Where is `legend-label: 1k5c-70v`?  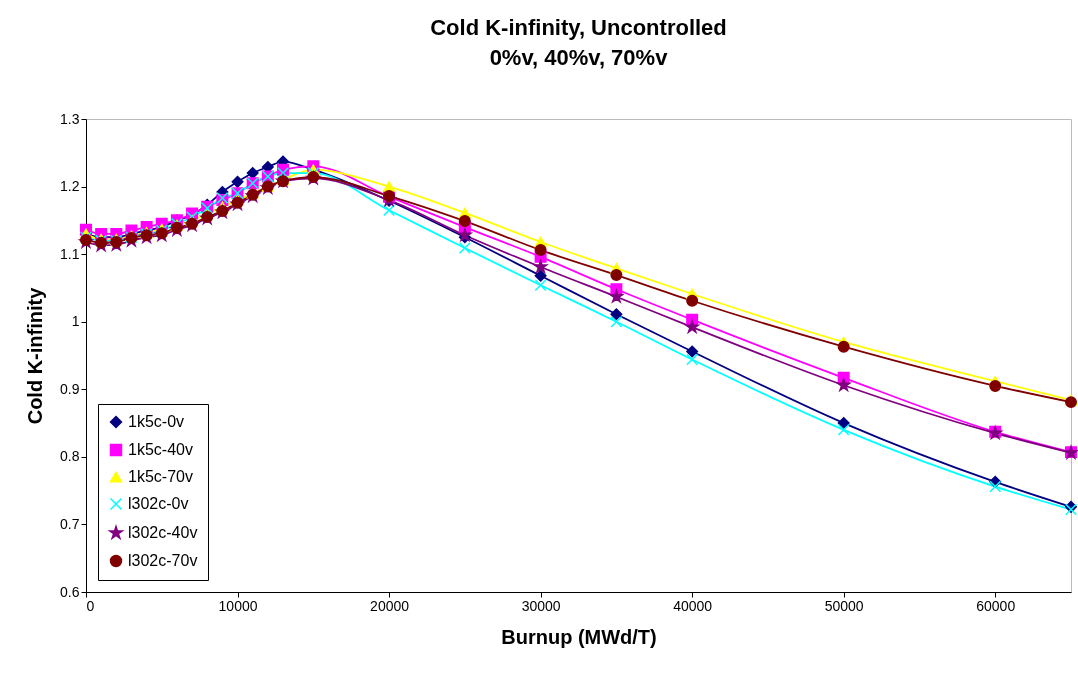
legend-label: 1k5c-70v is located at coordinates (160, 476).